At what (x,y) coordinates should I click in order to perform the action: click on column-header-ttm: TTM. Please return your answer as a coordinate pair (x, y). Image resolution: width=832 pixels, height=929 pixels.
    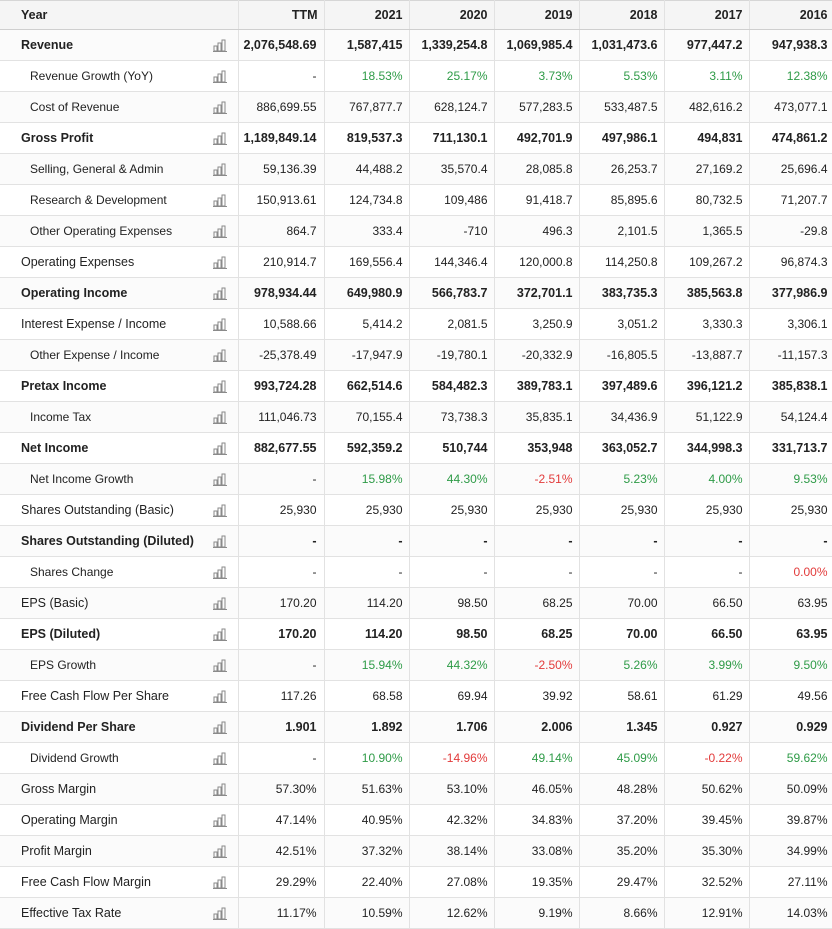
    Looking at the image, I should click on (281, 15).